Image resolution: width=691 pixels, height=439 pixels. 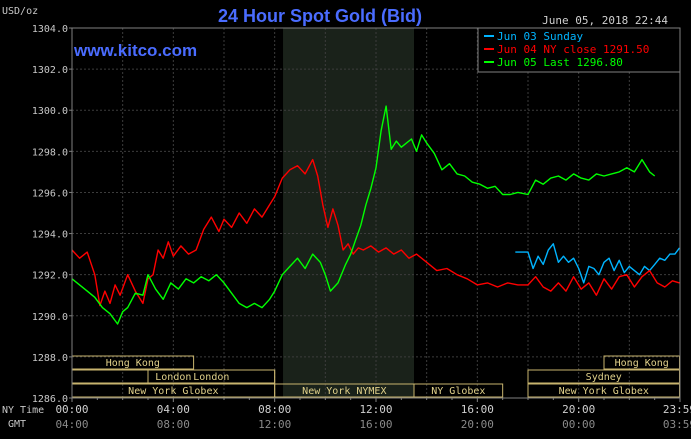 I want to click on y-tick-label: 1302.0, so click(x=50, y=70).